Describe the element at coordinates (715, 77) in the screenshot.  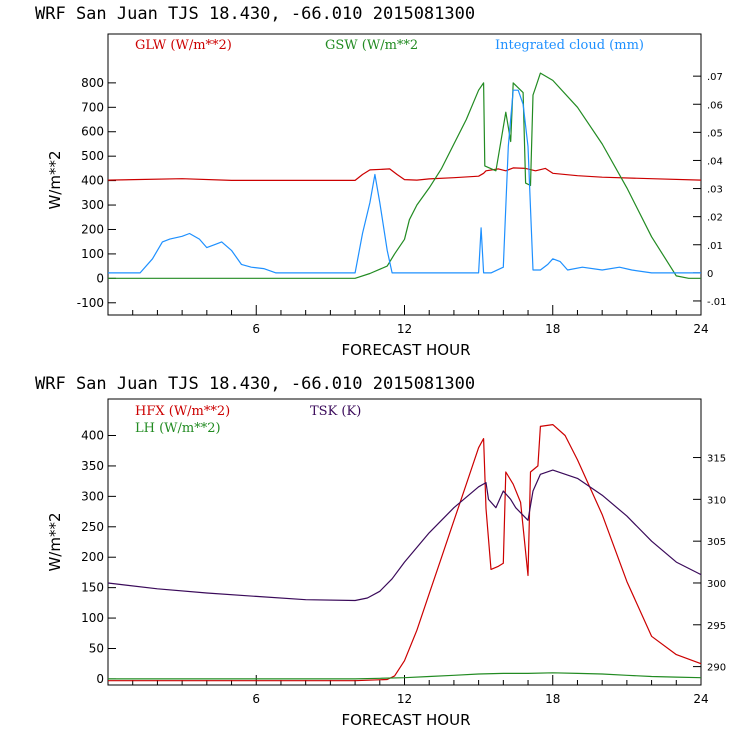
I see `y2-tick-label: .07` at that location.